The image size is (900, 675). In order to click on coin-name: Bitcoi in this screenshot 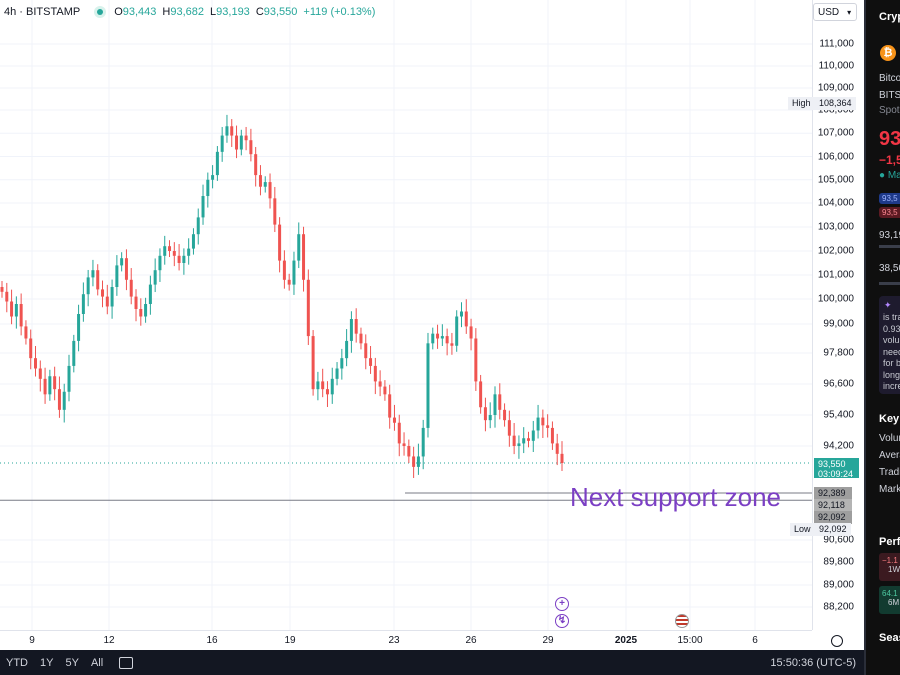, I will do `click(889, 78)`.